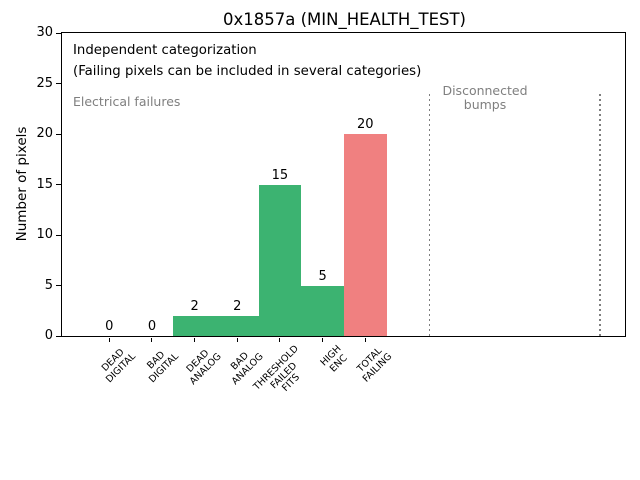  I want to click on x-tick-label: BAD DIGITAL, so click(160, 364).